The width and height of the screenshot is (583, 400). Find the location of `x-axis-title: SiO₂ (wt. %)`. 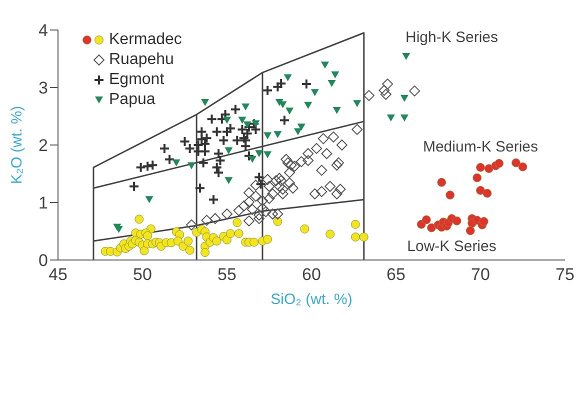

x-axis-title: SiO₂ (wt. %) is located at coordinates (311, 299).